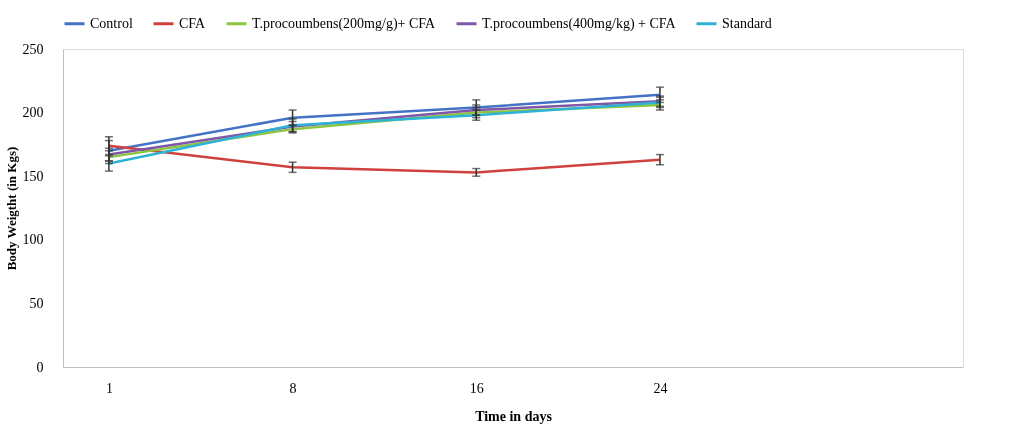 This screenshot has width=1021, height=441. Describe the element at coordinates (33, 113) in the screenshot. I see `y-tick-label: 200` at that location.